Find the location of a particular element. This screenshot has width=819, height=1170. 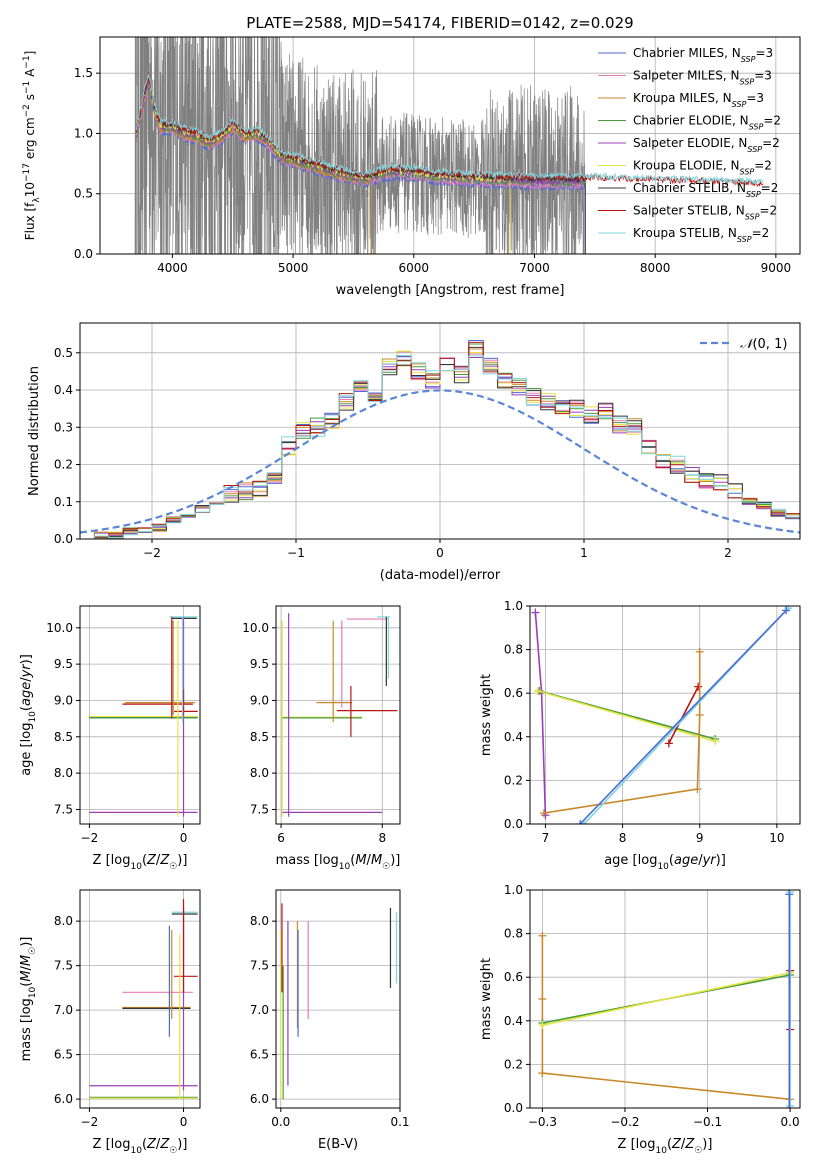

x-tick-label: 0.1 is located at coordinates (399, 1122).